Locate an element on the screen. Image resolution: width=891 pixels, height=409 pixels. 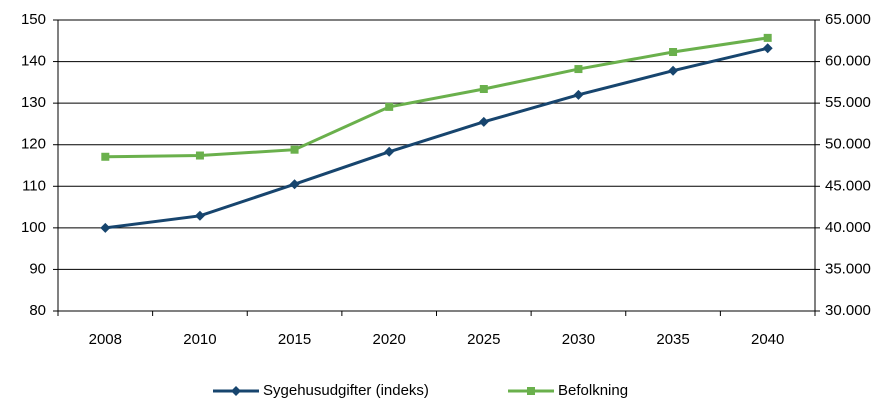
y-tick-label: 110 is located at coordinates (34, 185).